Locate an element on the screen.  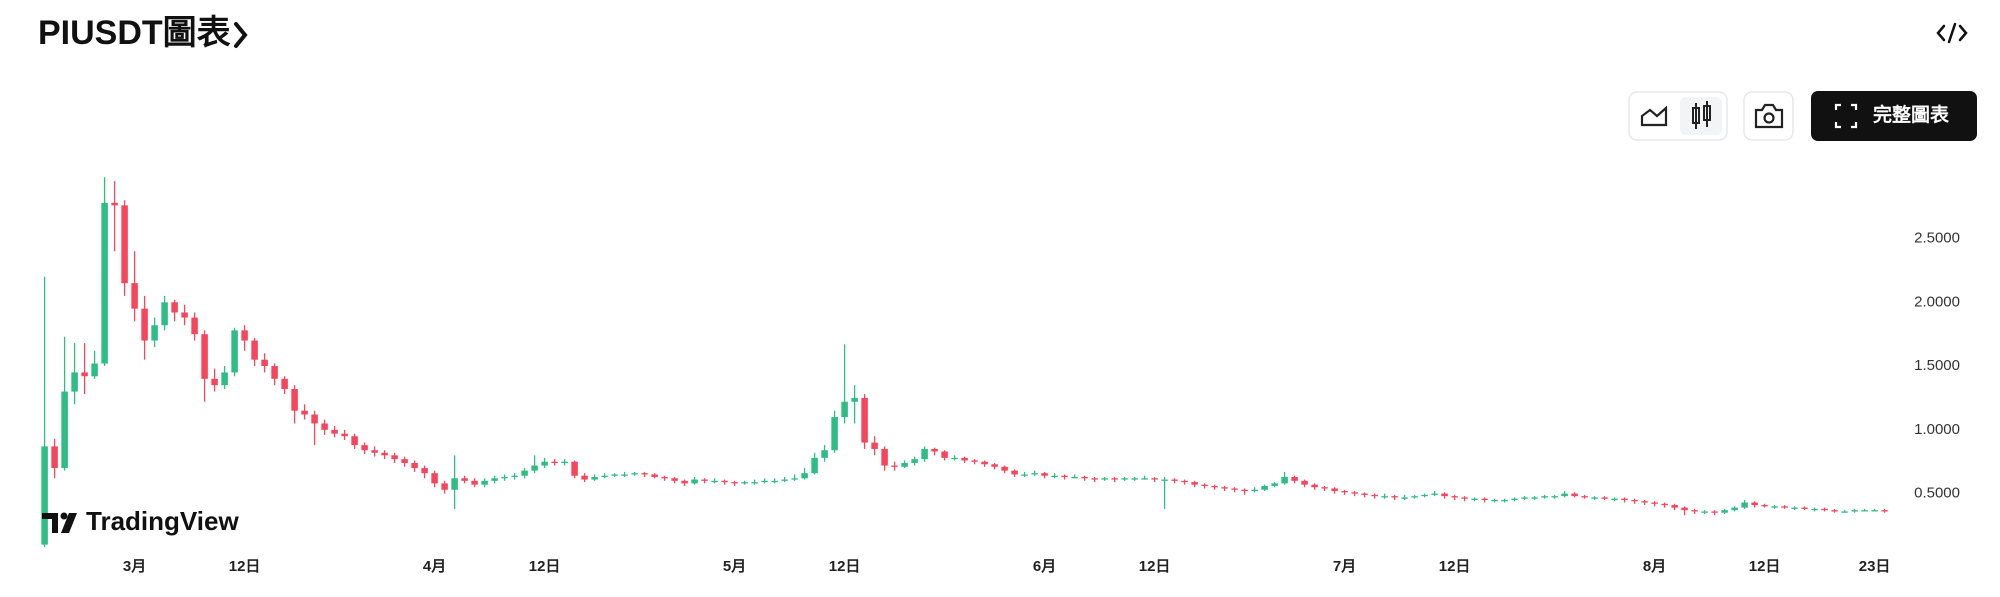
line-chart-button is located at coordinates (1654, 116).